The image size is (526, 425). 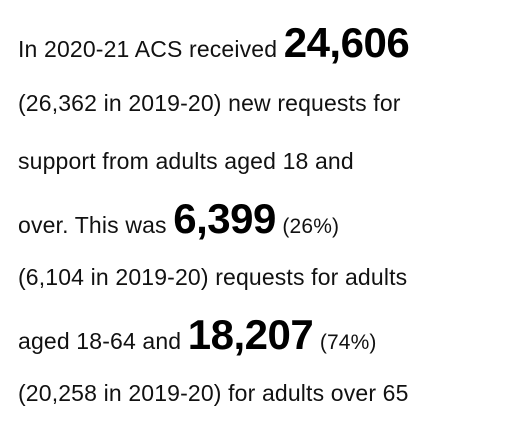 I want to click on pct-18-64: (26%), so click(x=311, y=226).